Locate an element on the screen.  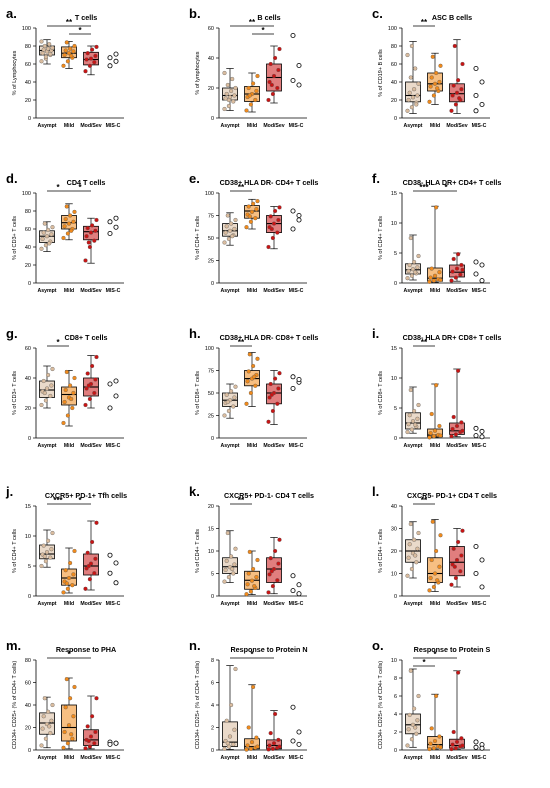
y-tick-label: 10 is located at coordinates (394, 661).